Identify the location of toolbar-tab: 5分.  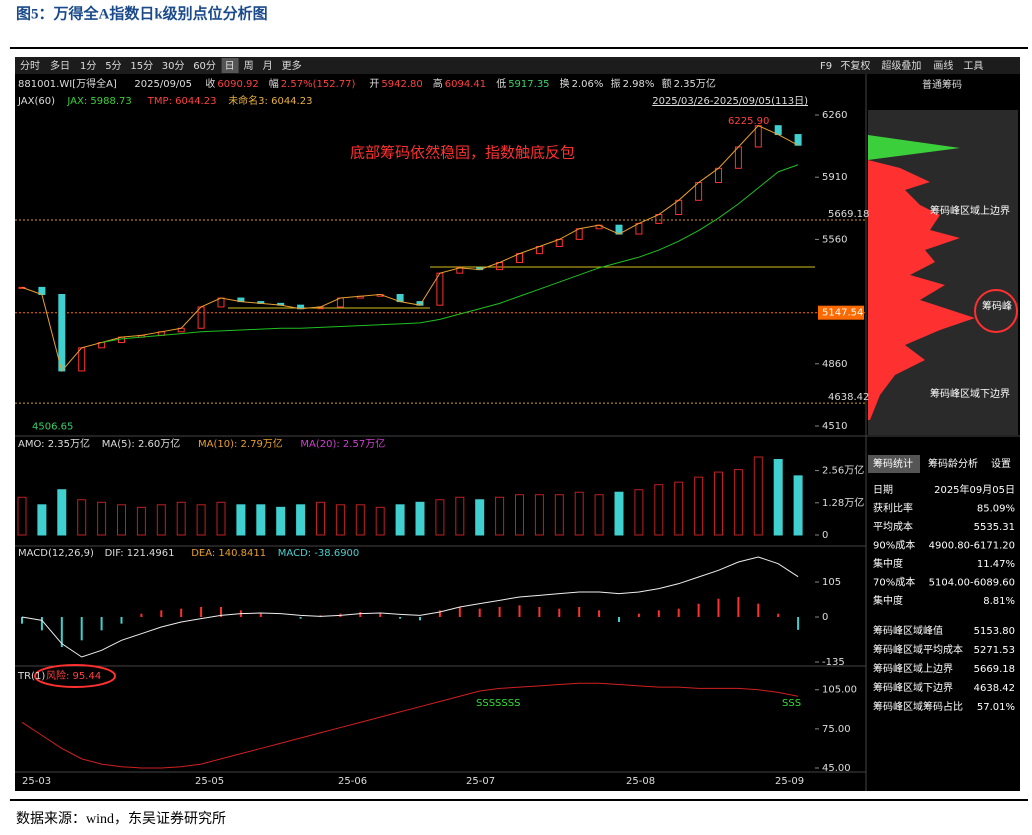
(113, 66).